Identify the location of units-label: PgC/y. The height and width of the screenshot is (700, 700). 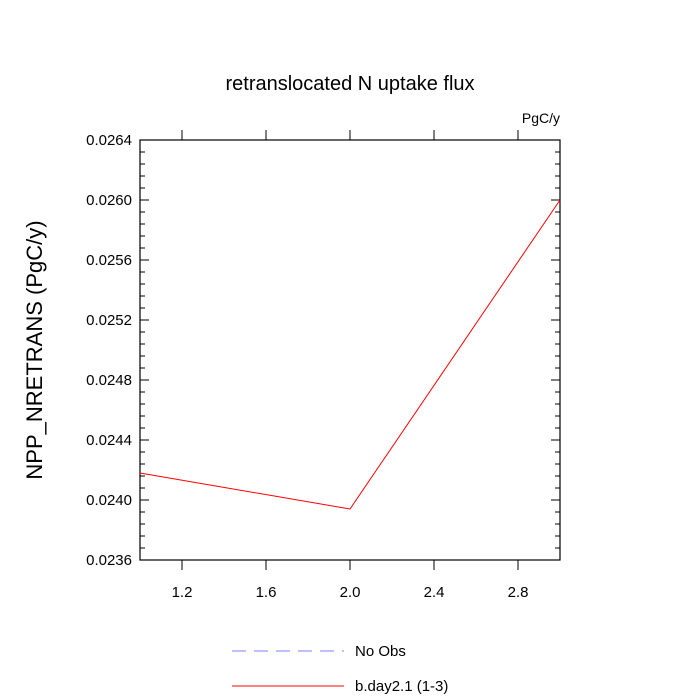
(541, 118).